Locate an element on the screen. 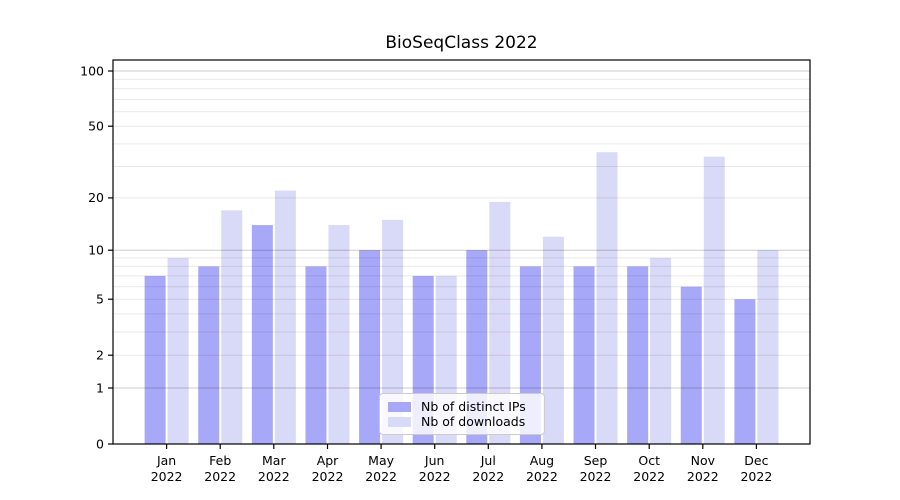  bar-ips-sep is located at coordinates (584, 355).